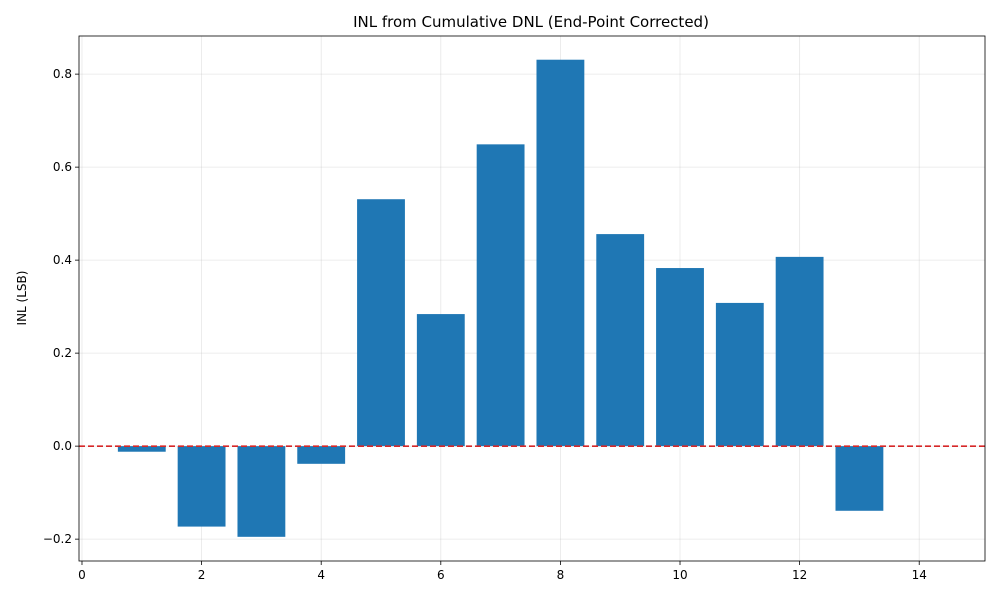 The height and width of the screenshot is (600, 1000). Describe the element at coordinates (799, 575) in the screenshot. I see `x-tick-label: 12` at that location.